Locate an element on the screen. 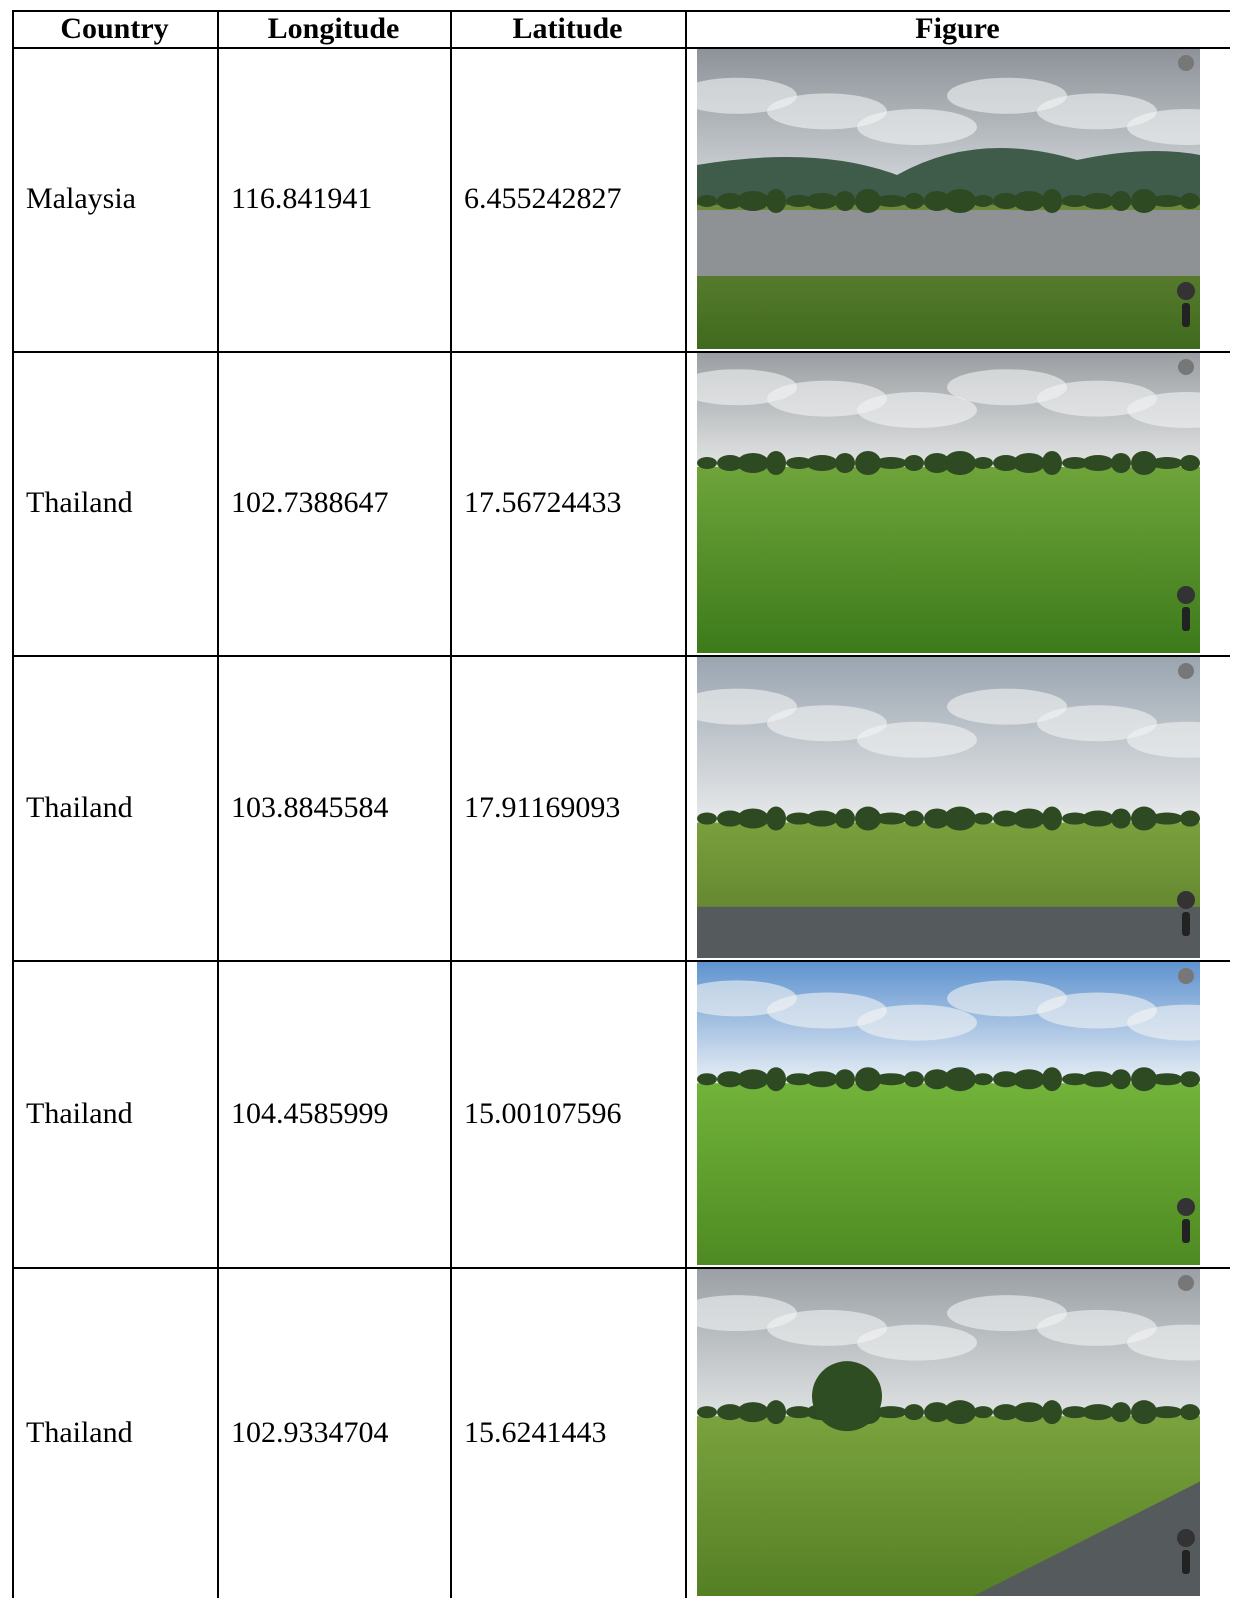  road is located at coordinates (948, 932).